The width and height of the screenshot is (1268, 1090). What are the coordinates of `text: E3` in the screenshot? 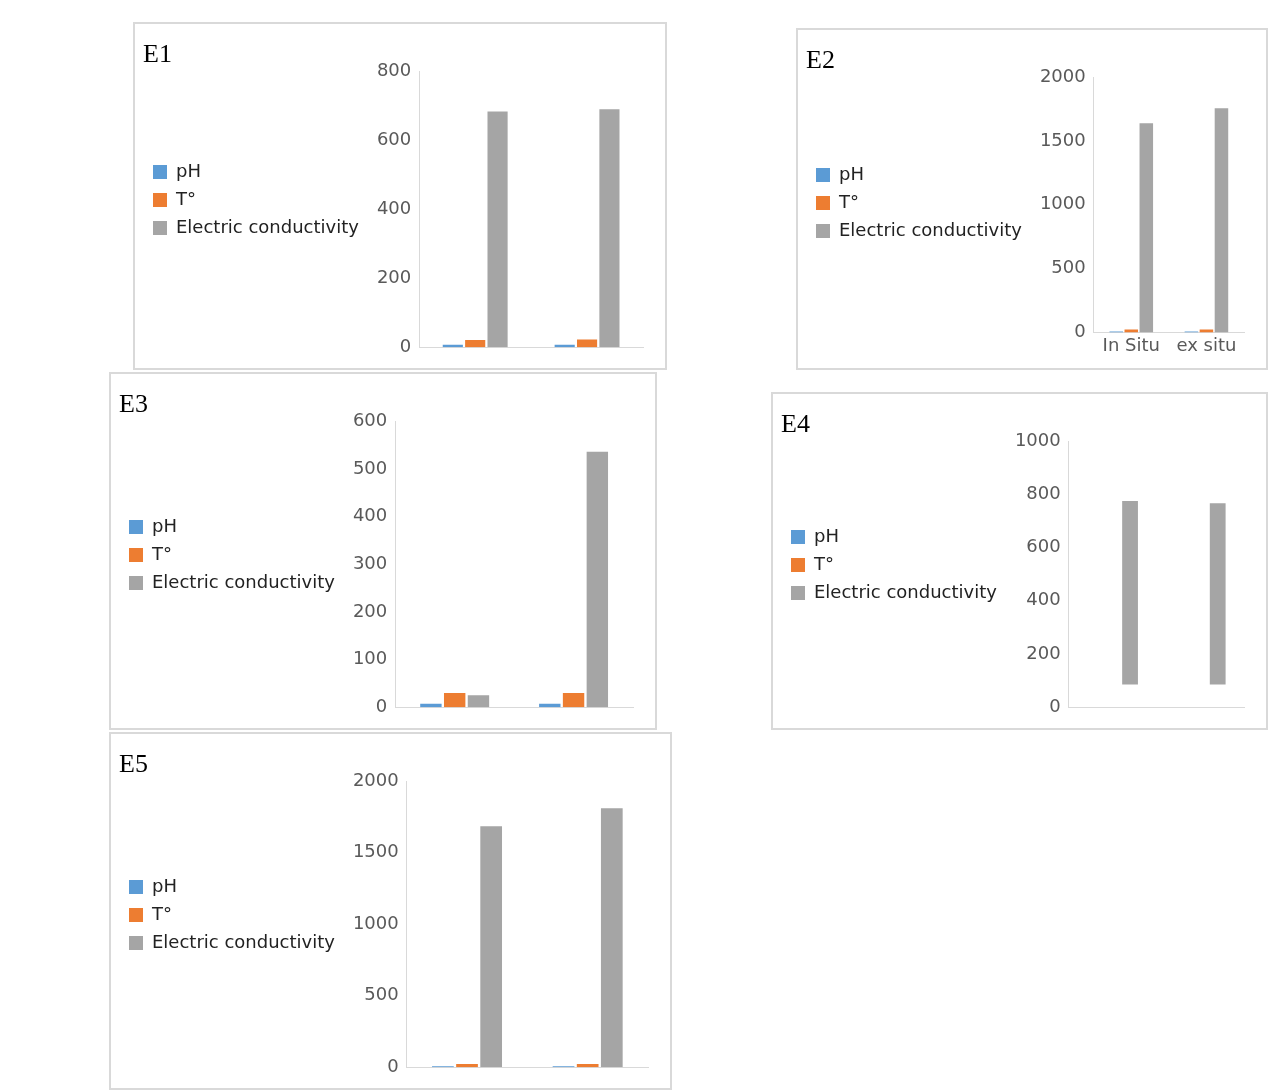 It's located at (133, 404).